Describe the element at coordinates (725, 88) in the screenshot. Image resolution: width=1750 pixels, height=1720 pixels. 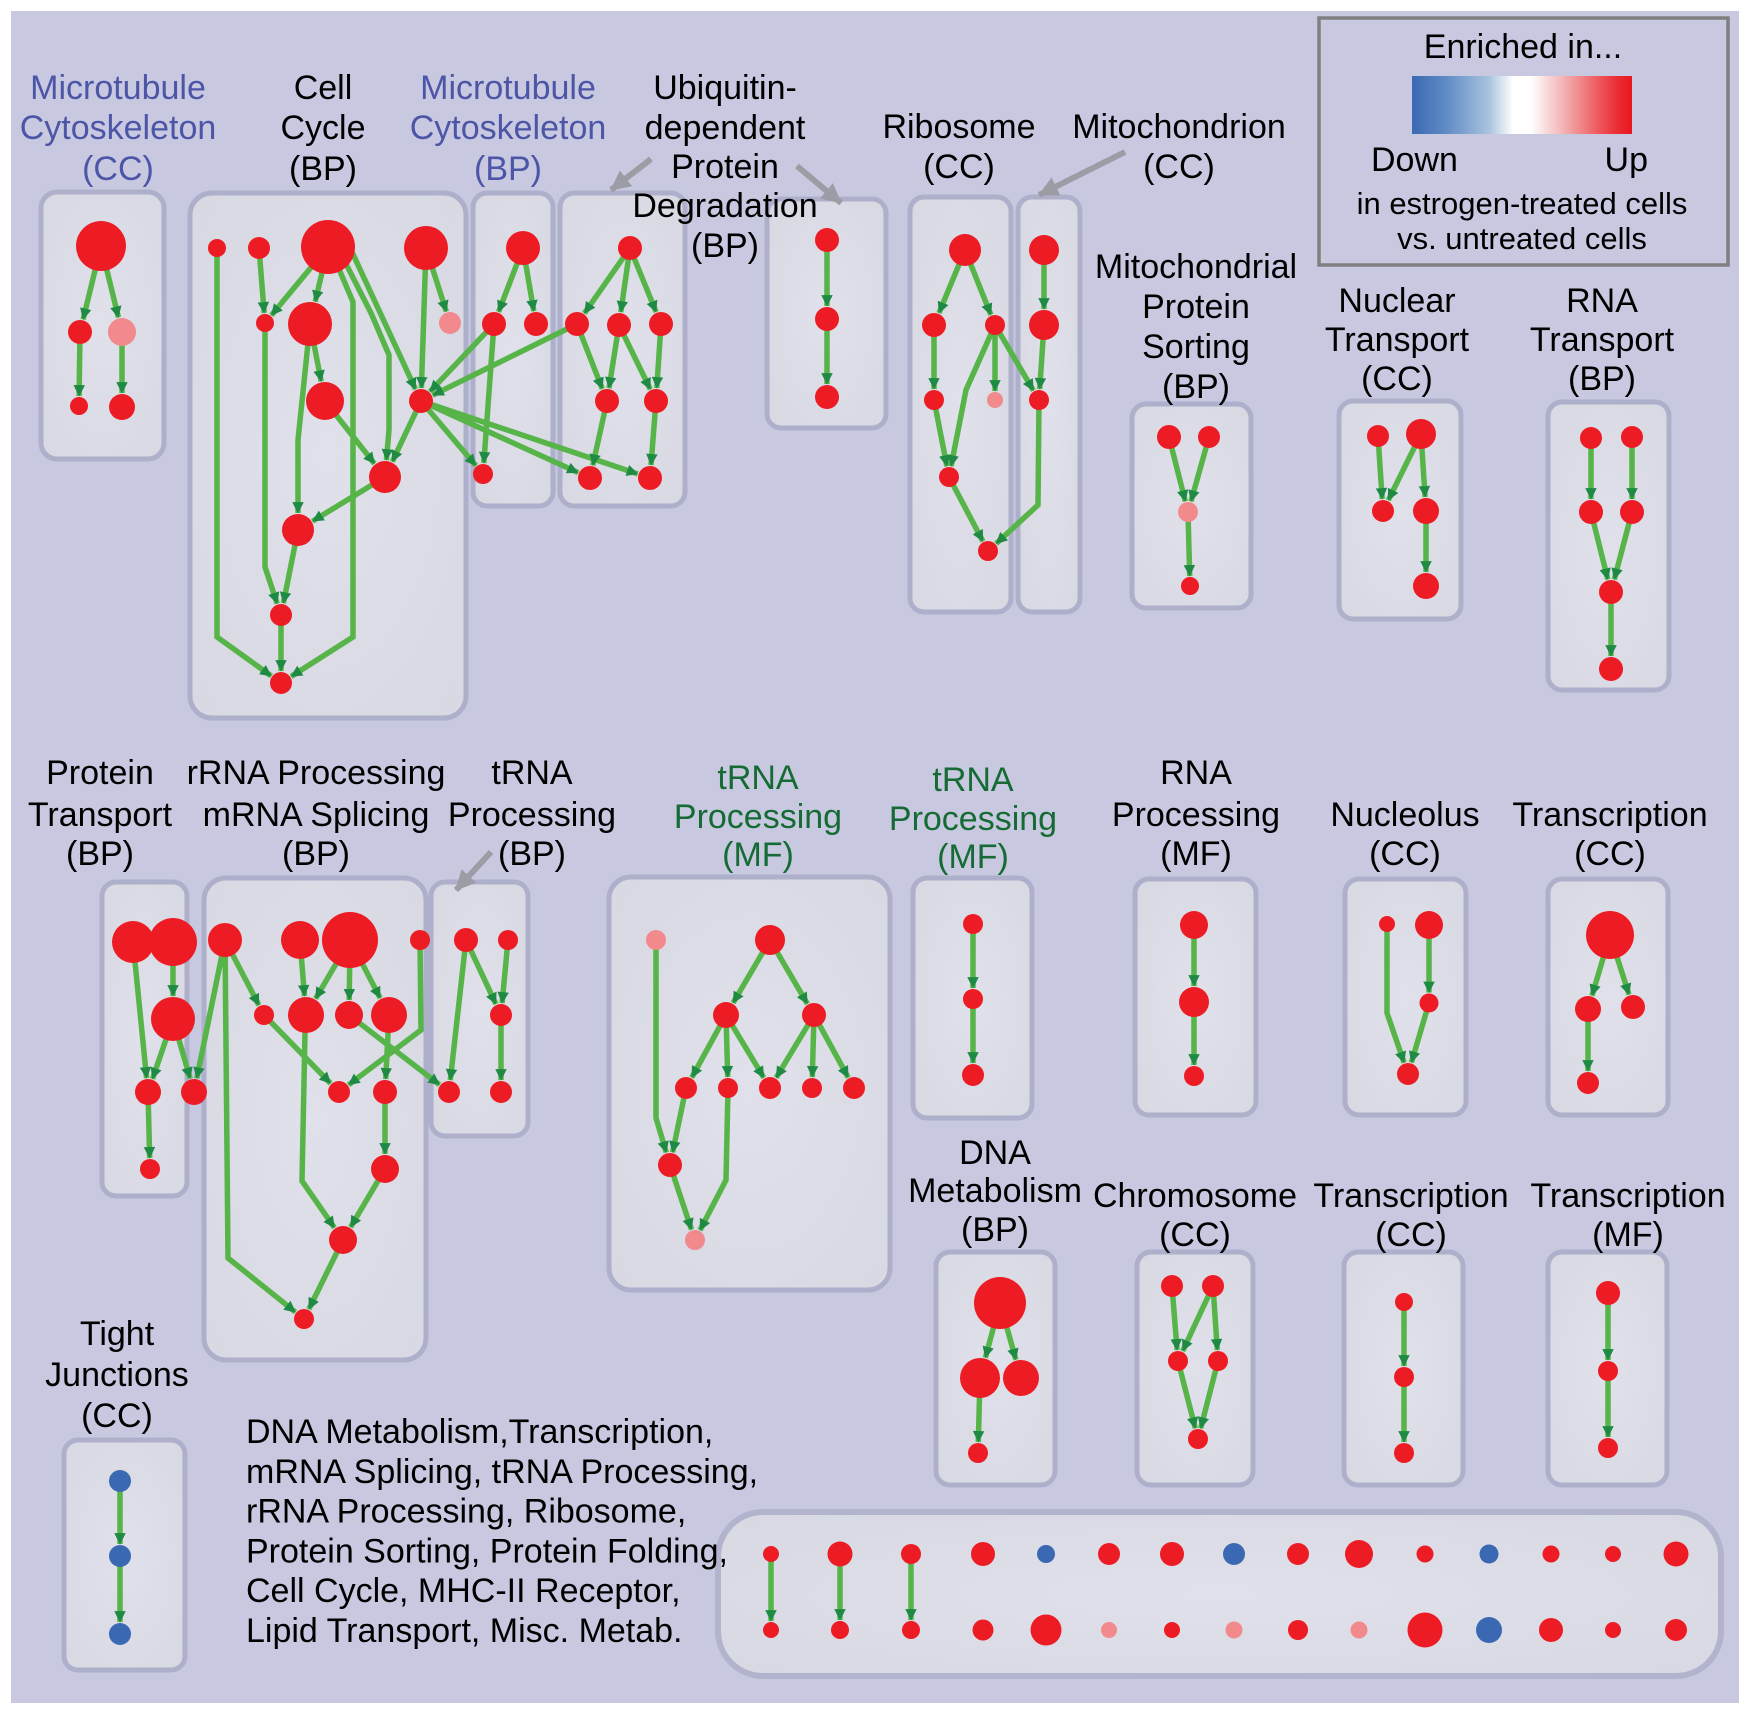
I see `svg-text: Ubiquitin-` at that location.